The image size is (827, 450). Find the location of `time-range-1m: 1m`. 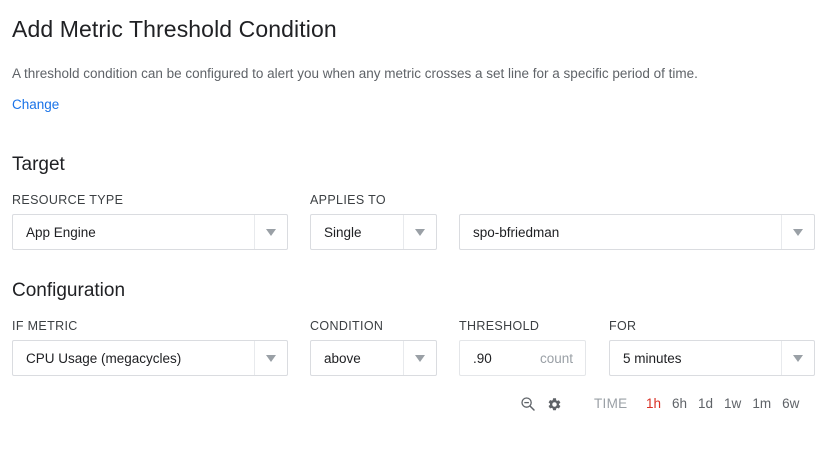

time-range-1m: 1m is located at coordinates (762, 403).